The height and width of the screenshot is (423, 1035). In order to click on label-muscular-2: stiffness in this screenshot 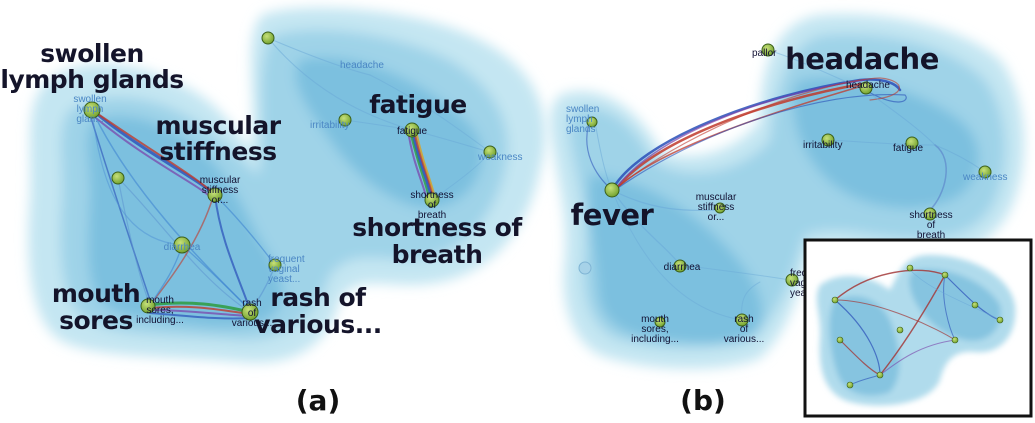, I will do `click(220, 190)`.